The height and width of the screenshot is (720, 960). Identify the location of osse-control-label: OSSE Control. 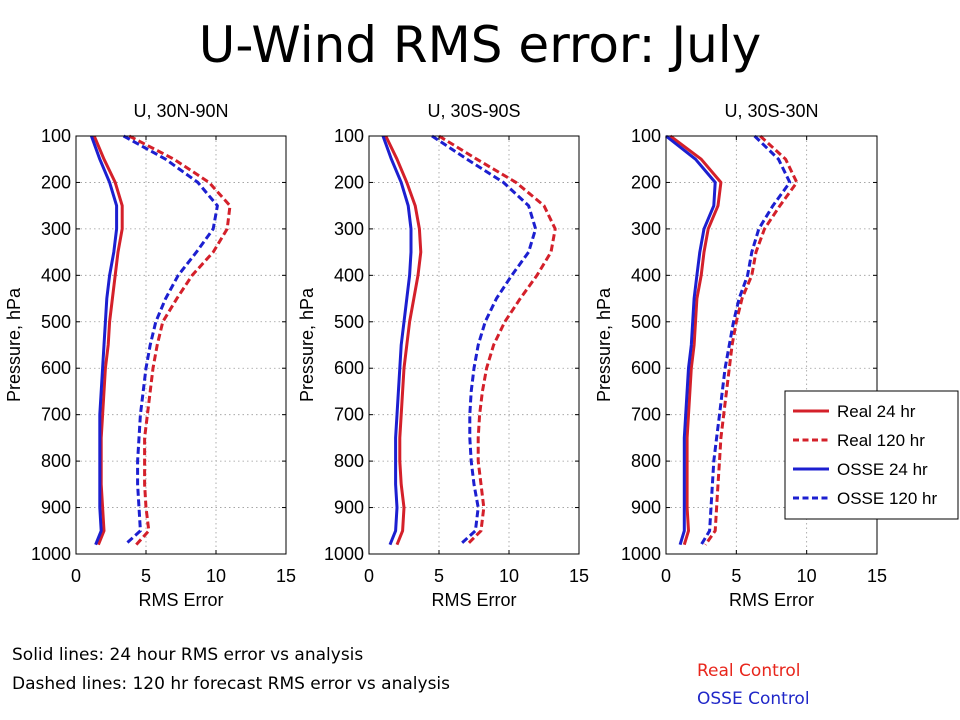
(753, 699).